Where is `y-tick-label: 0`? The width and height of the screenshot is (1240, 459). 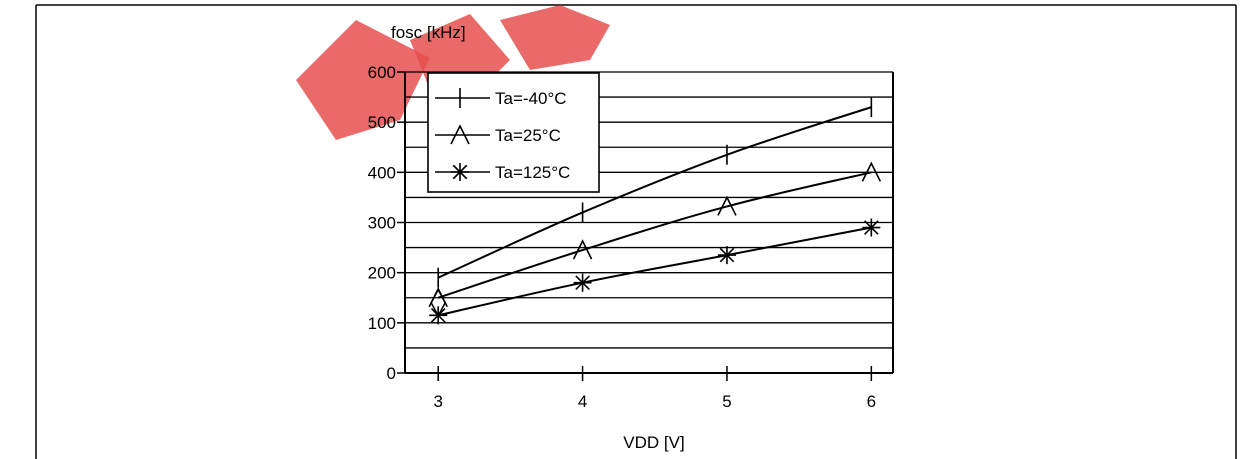 y-tick-label: 0 is located at coordinates (391, 373).